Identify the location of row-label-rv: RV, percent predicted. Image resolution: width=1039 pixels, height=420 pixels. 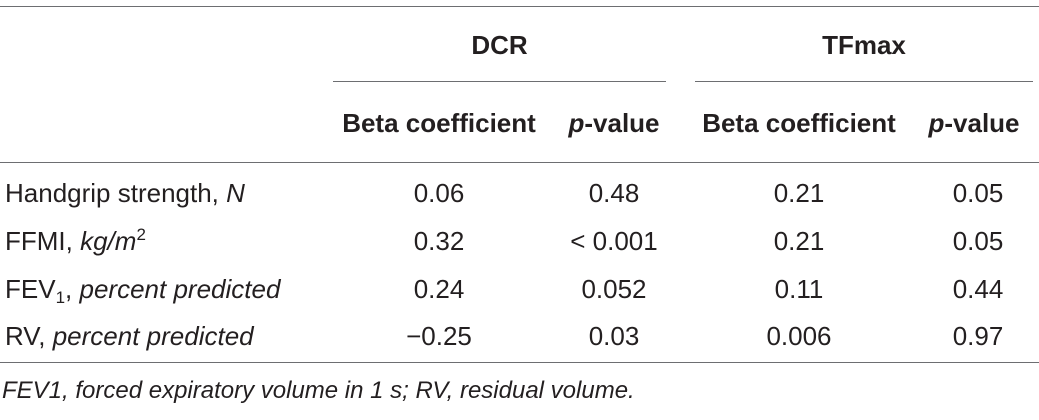
(129, 336).